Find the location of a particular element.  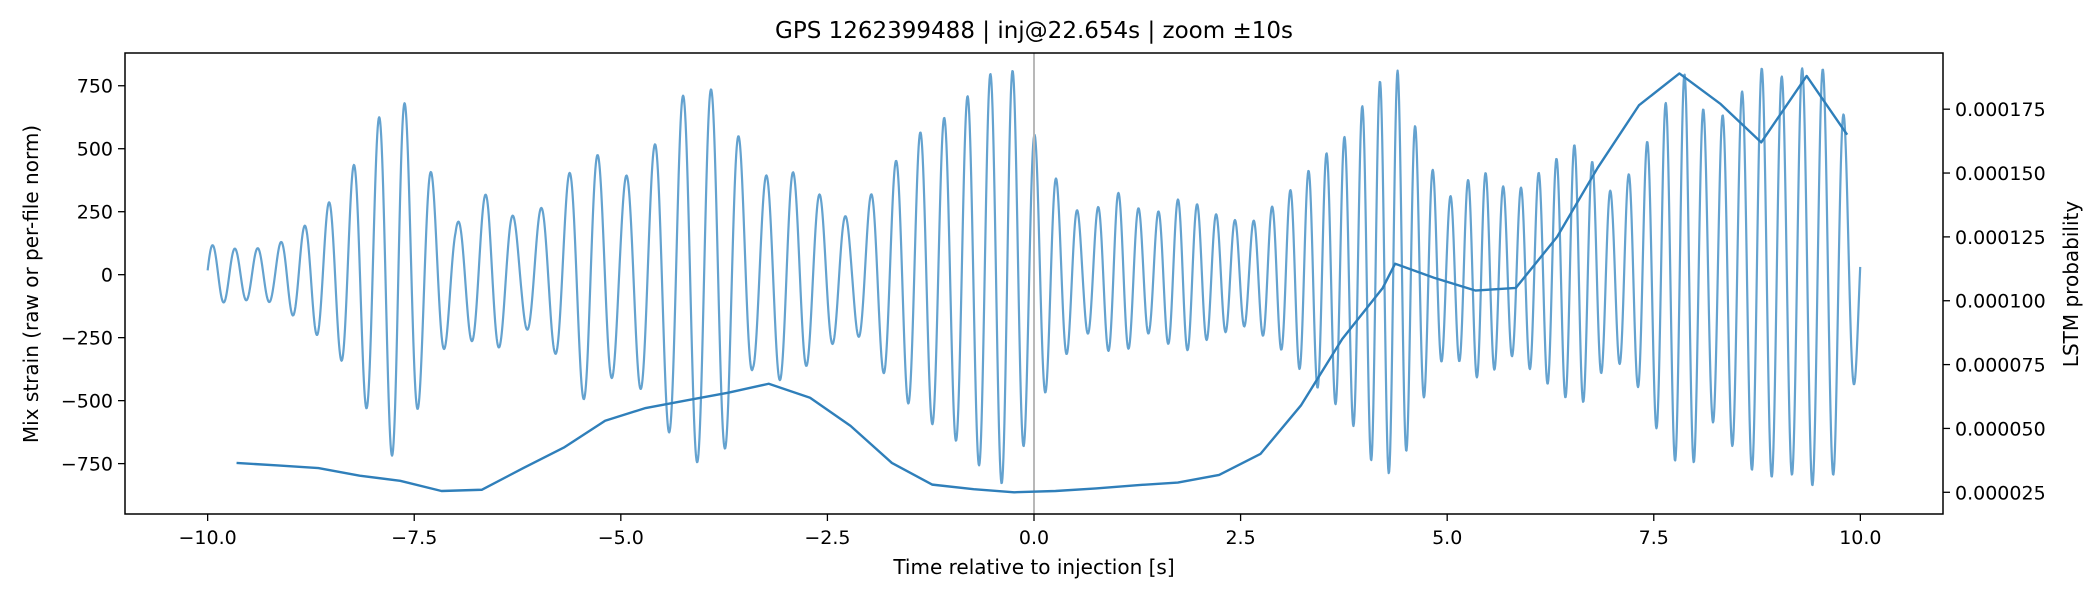

right-y-tick-label: 0.000025 is located at coordinates (2000, 493).